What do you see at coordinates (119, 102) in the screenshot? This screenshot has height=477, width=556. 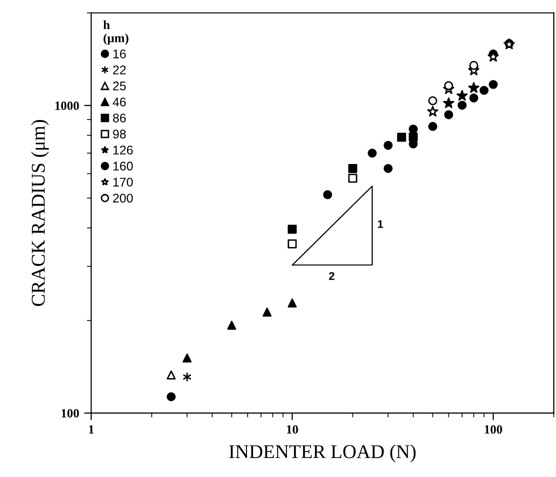 I see `legend-label: 46` at bounding box center [119, 102].